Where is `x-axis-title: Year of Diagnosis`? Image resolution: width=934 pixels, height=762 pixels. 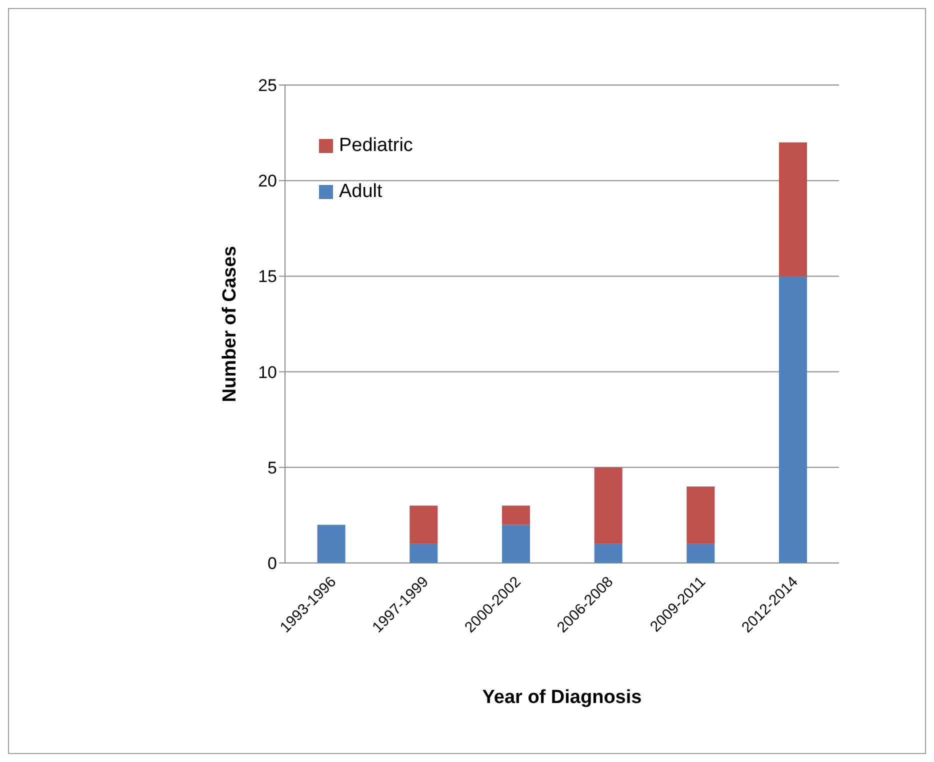 x-axis-title: Year of Diagnosis is located at coordinates (562, 697).